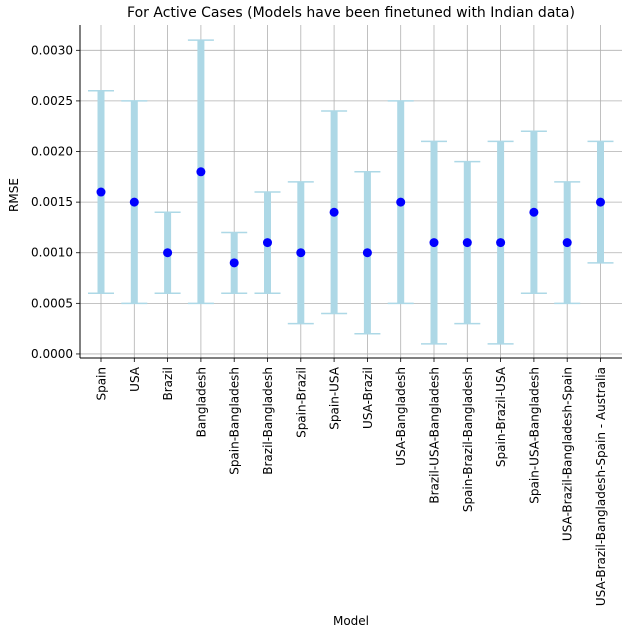  Describe the element at coordinates (335, 397) in the screenshot. I see `x-tick-label: Spain-USA` at that location.